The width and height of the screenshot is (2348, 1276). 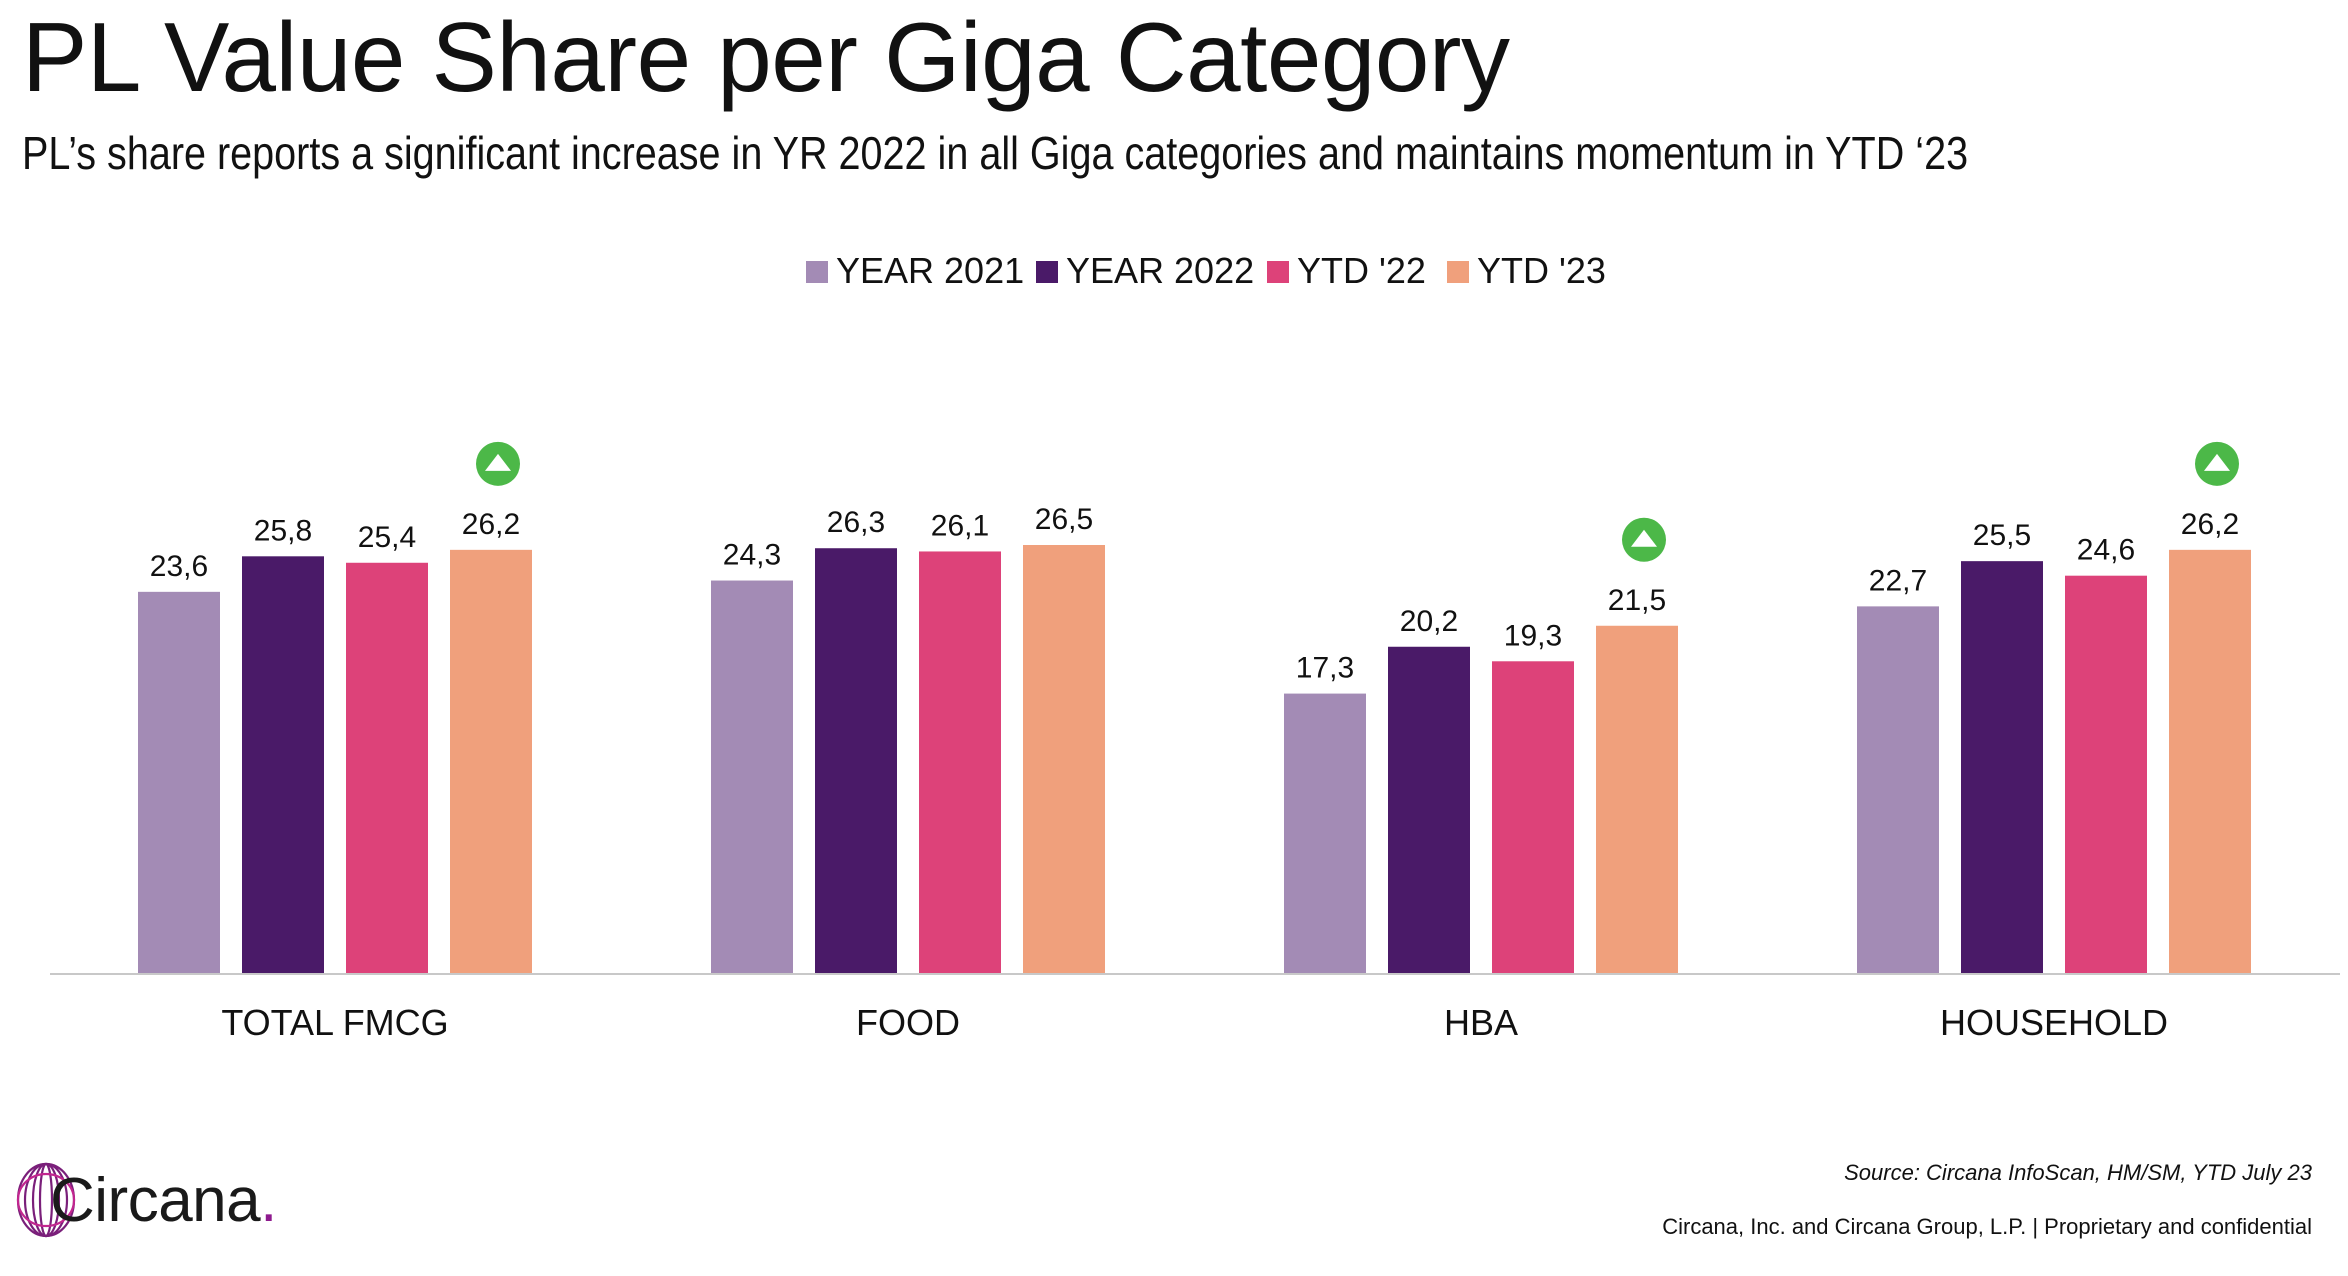 I want to click on data-label-hba-year-2022: 20,2, so click(x=1429, y=621).